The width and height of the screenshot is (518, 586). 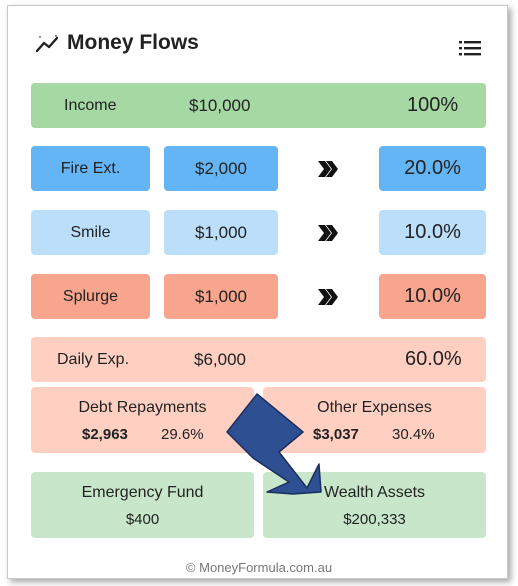 I want to click on splurge-amount-box: $1,000, so click(x=221, y=296).